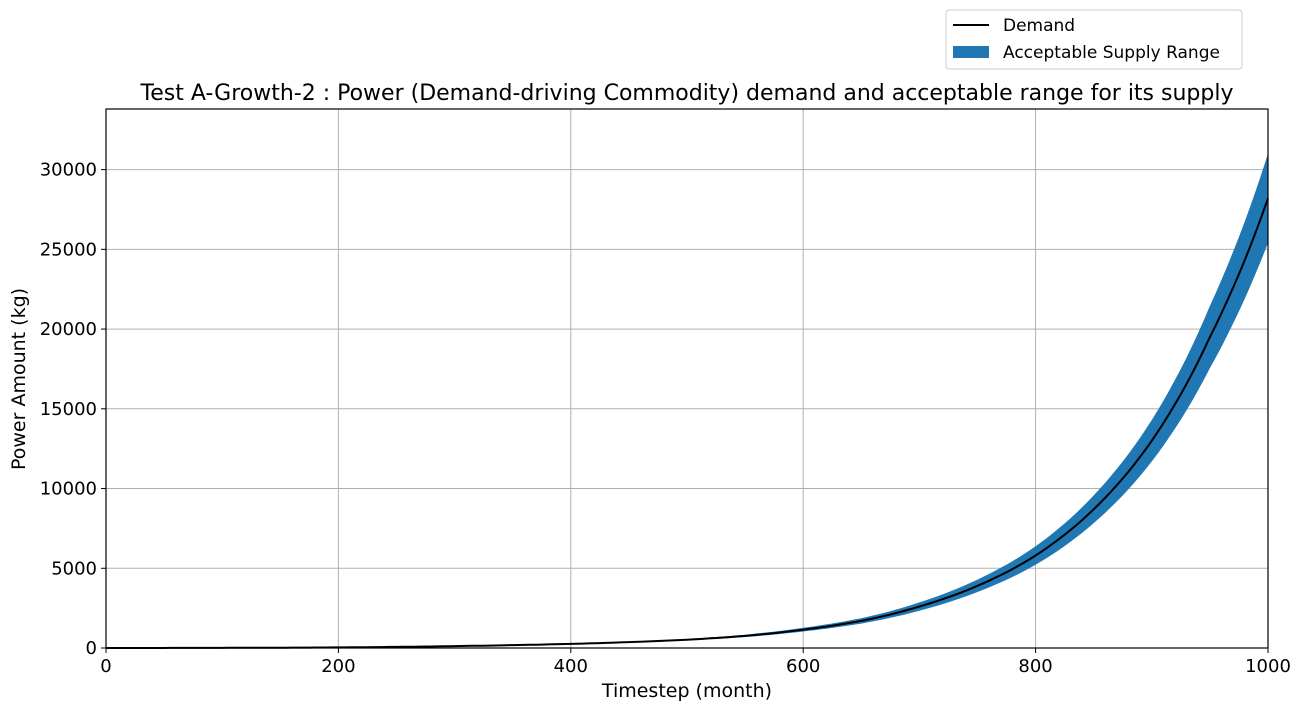 The image size is (1302, 711). What do you see at coordinates (74, 568) in the screenshot?
I see `y-tick-label: 5000` at bounding box center [74, 568].